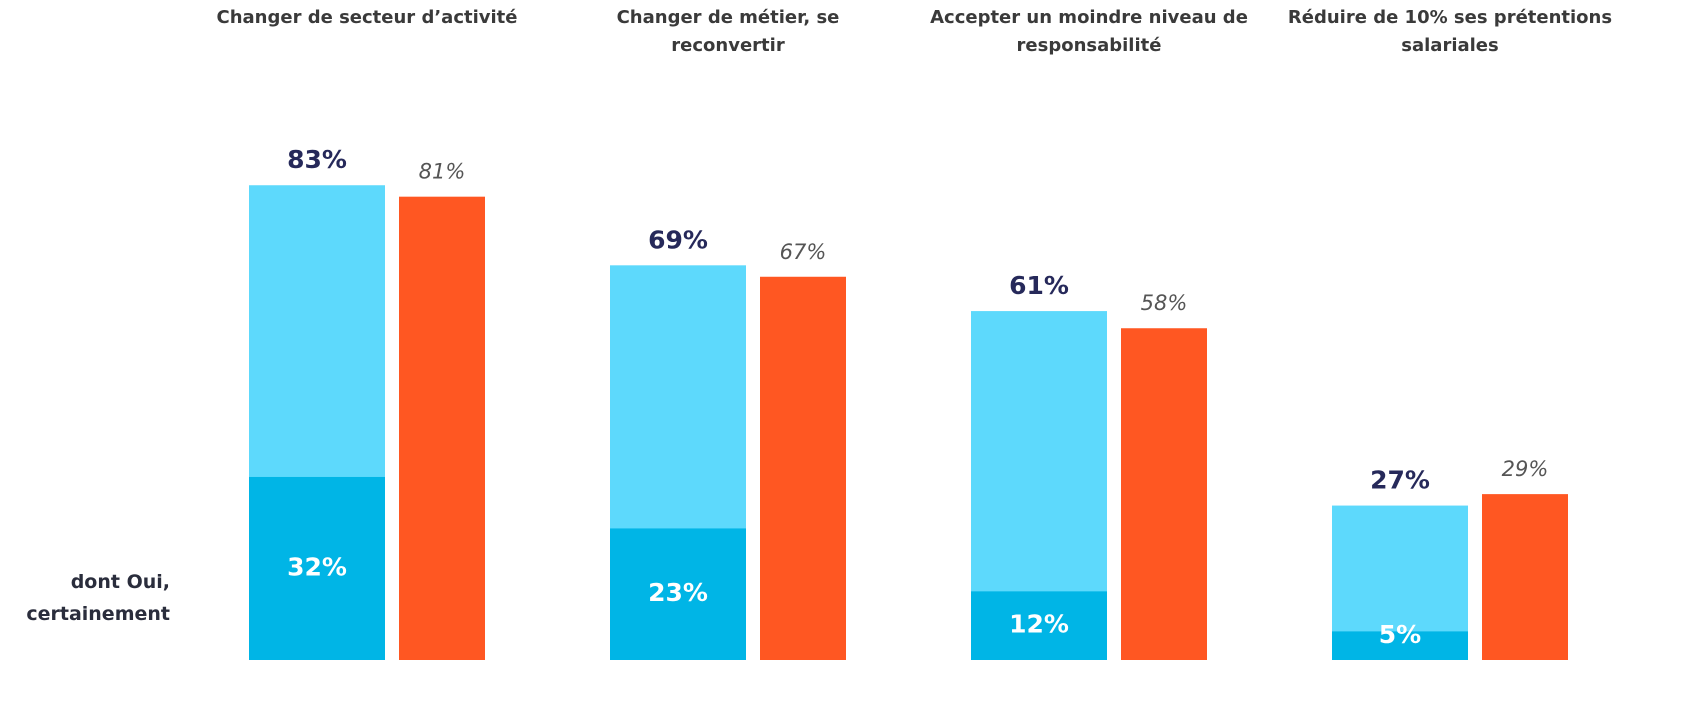  What do you see at coordinates (98, 598) in the screenshot?
I see `legend-label: dont Oui, certainement` at bounding box center [98, 598].